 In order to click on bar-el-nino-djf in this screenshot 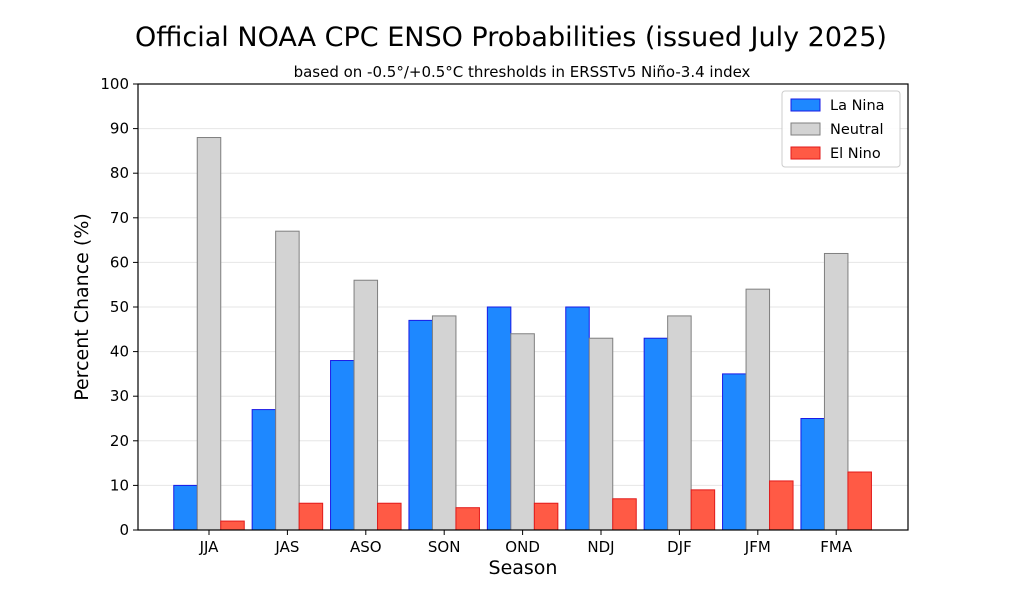, I will do `click(703, 510)`.